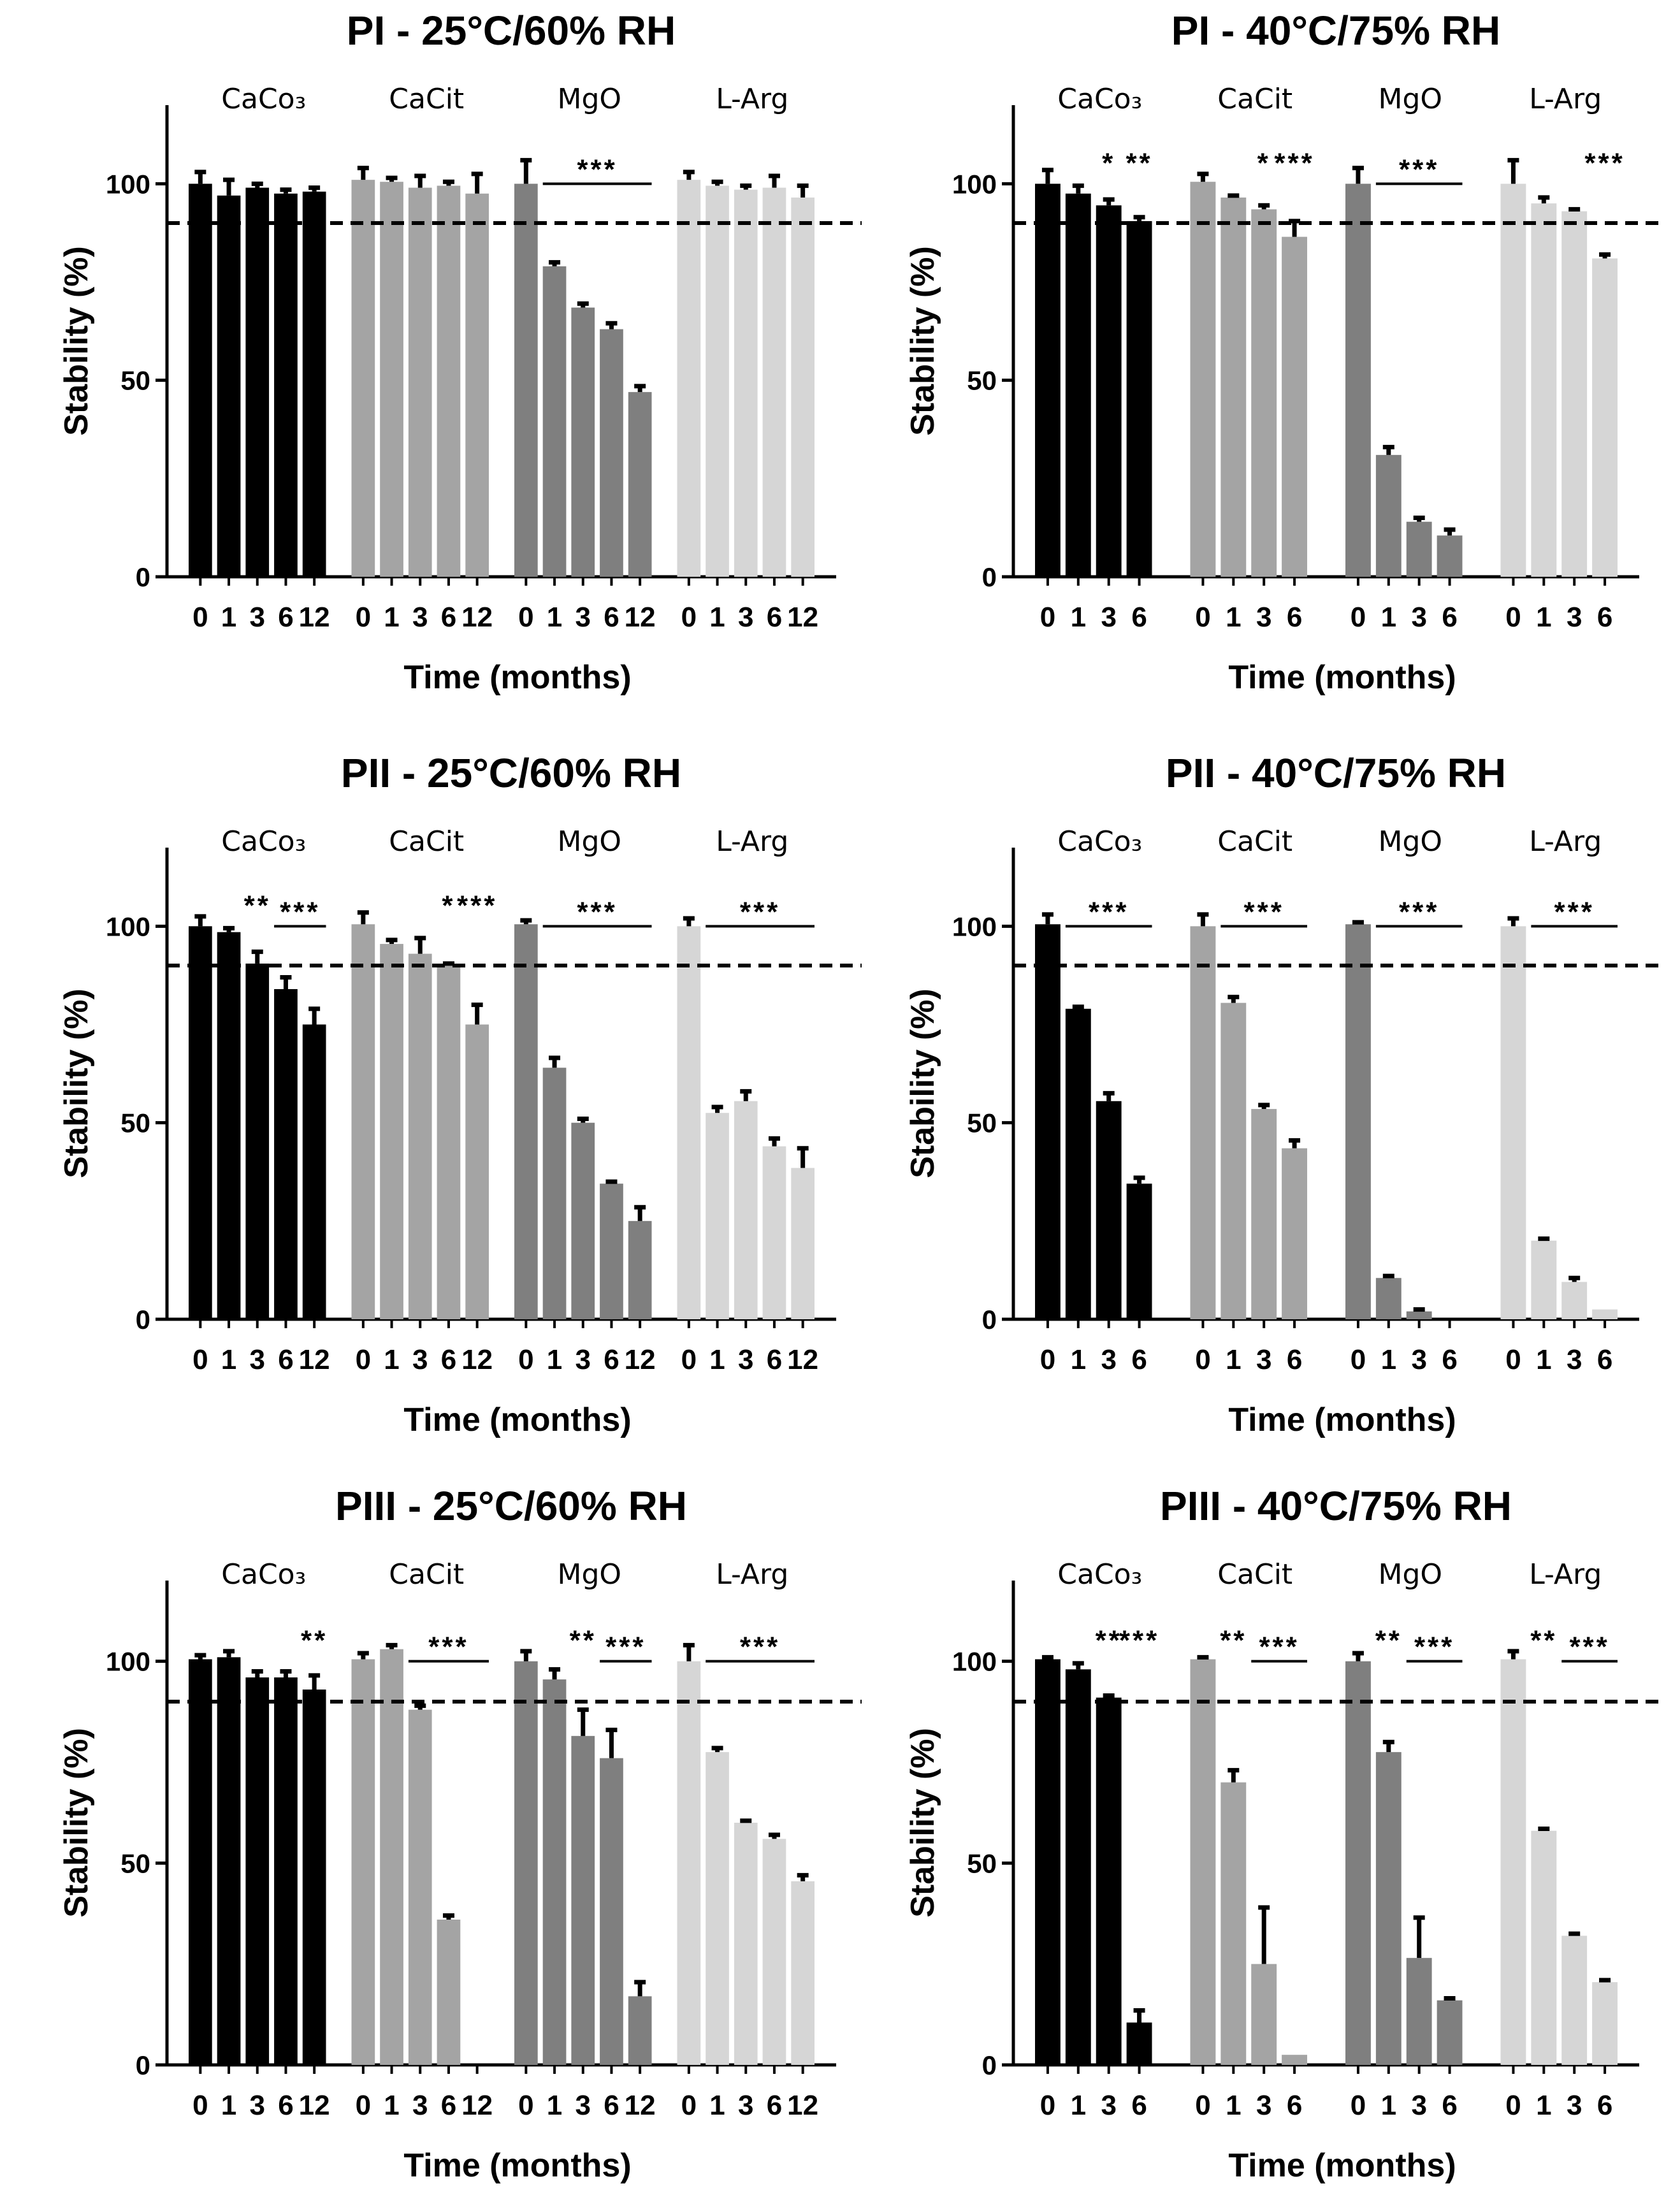 The image size is (1680, 2186). Describe the element at coordinates (1097, 1839) in the screenshot. I see `group-0: CaCo₃ 0 1 3 6 *****` at that location.